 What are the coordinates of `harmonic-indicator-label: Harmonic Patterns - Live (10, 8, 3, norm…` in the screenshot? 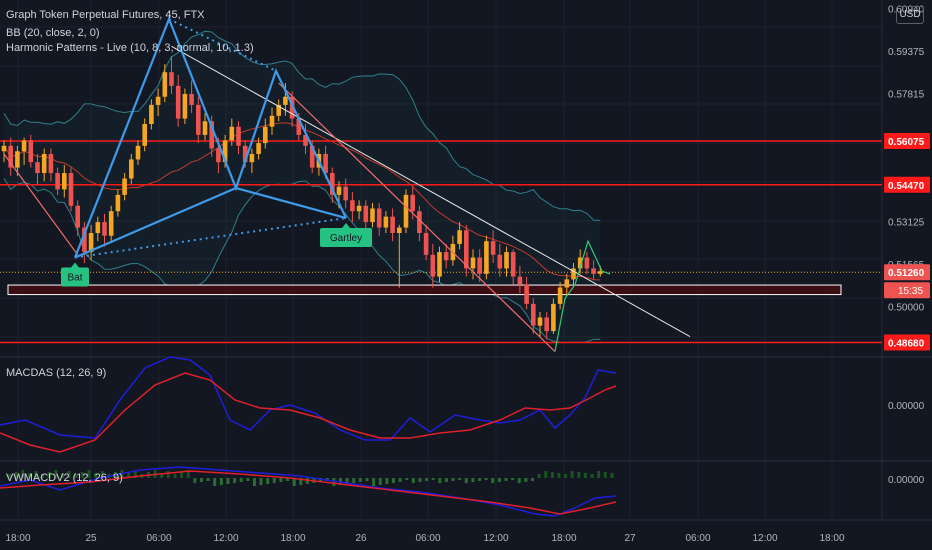 It's located at (130, 48).